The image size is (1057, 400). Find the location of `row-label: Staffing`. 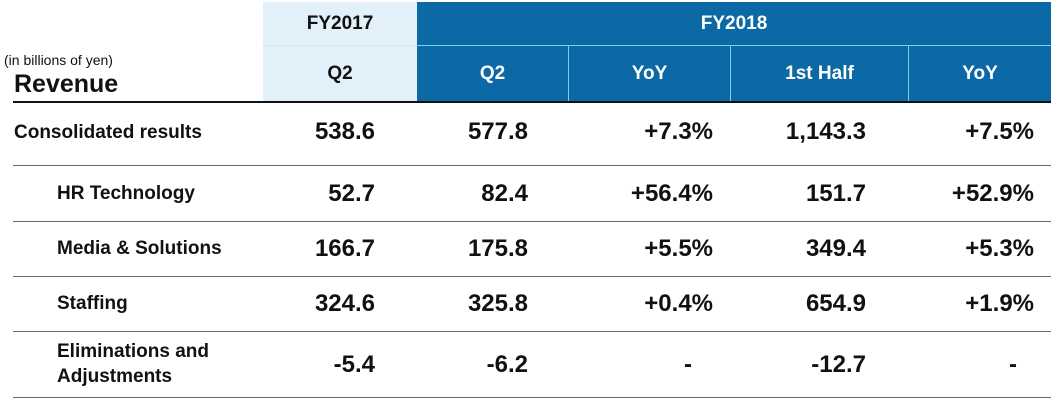

row-label: Staffing is located at coordinates (92, 303).